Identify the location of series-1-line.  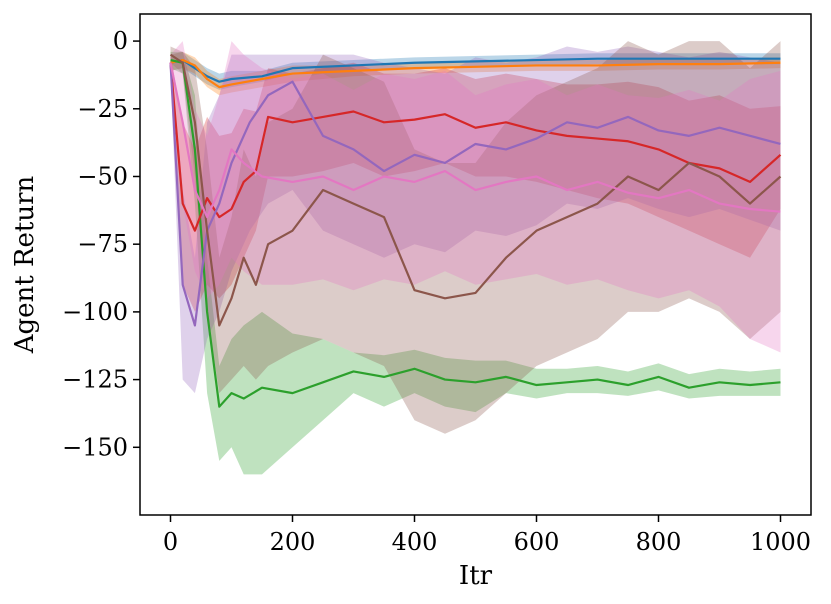
(475, 73).